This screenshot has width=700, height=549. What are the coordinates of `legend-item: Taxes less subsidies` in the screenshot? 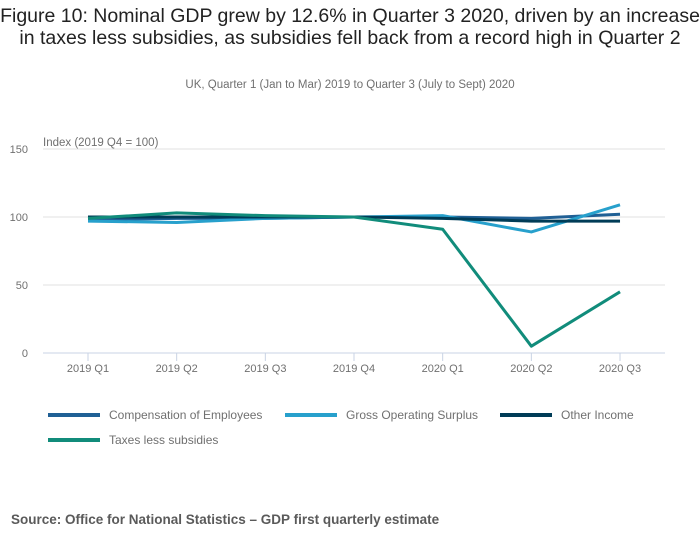 It's located at (133, 440).